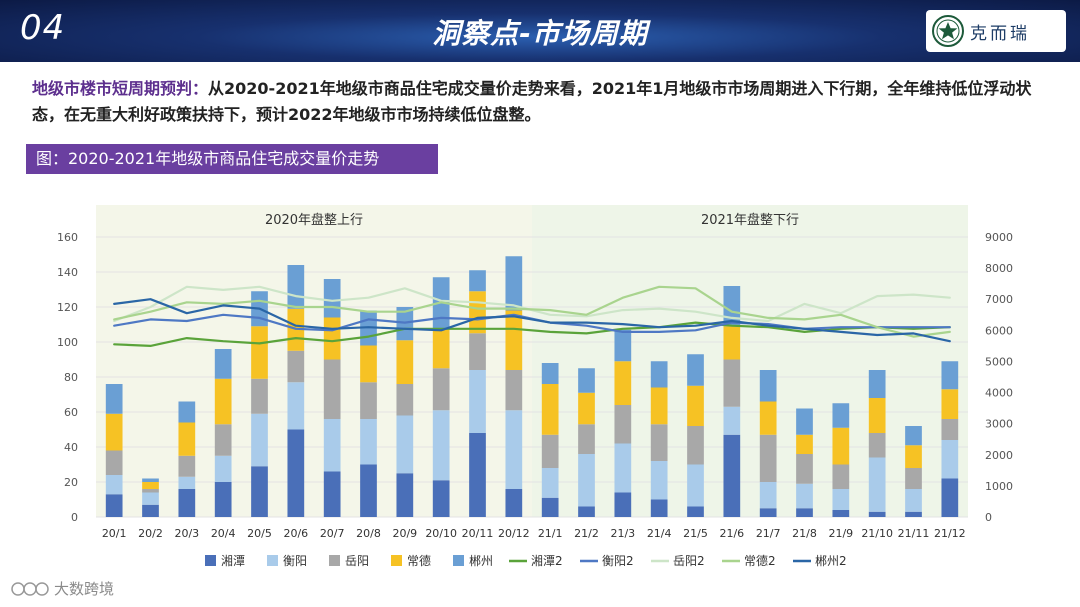  Describe the element at coordinates (43, 28) in the screenshot. I see `slide-number: 04` at that location.